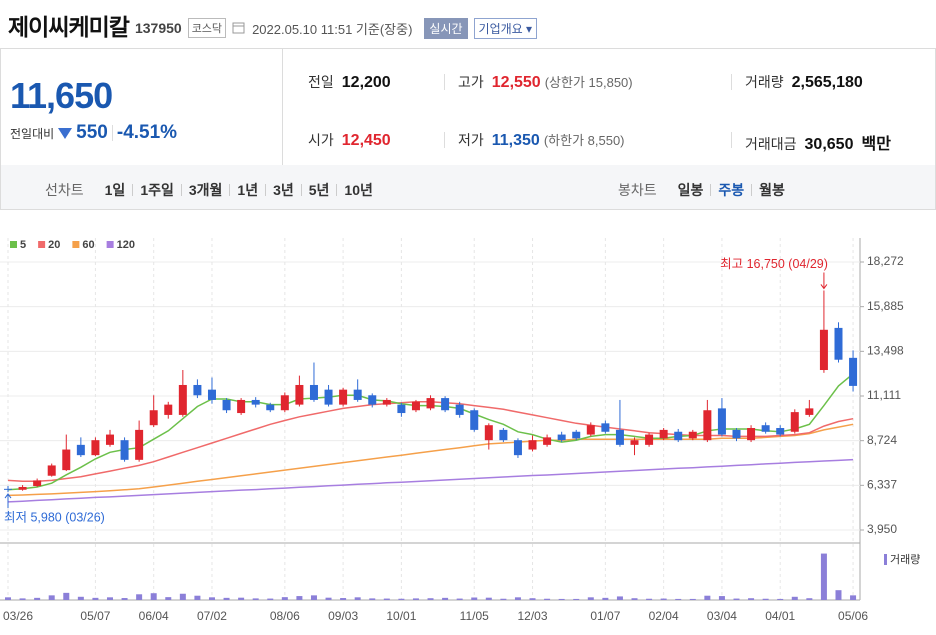 The image size is (936, 635). What do you see at coordinates (515, 140) in the screenshot?
I see `summary-value: 11,350` at bounding box center [515, 140].